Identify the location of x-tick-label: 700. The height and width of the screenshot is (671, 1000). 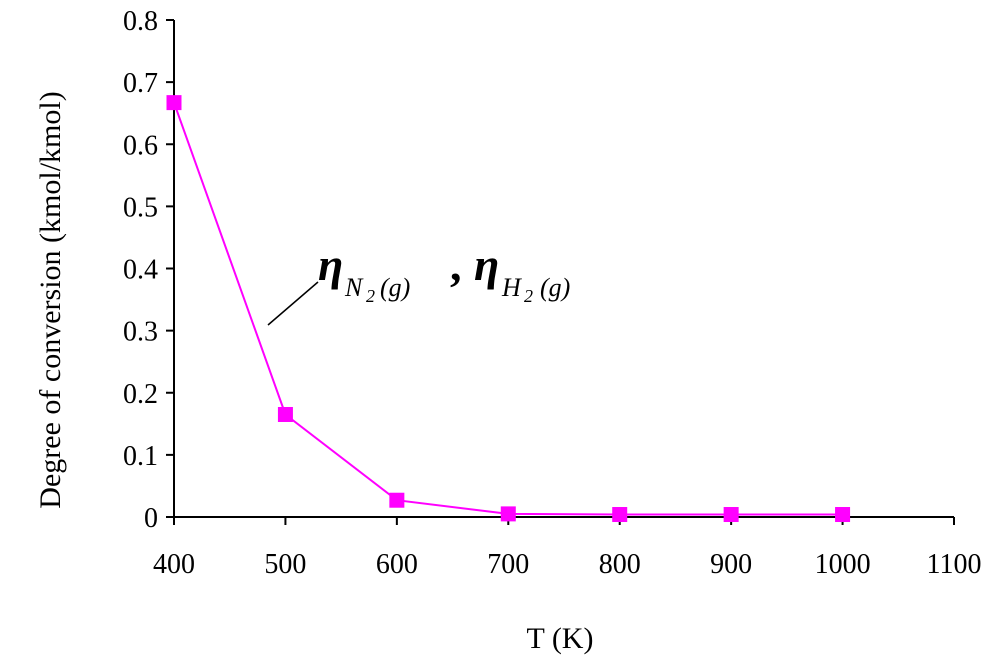
(508, 564).